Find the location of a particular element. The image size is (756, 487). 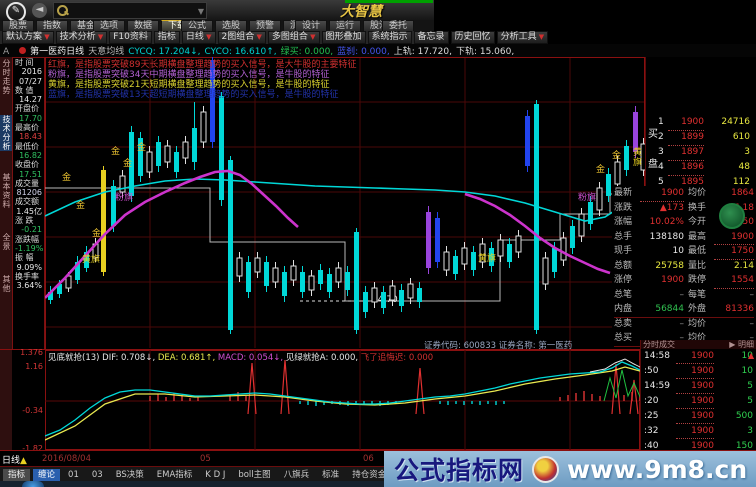

bottom-tab-八旗兵: 八旗兵 is located at coordinates (296, 474).